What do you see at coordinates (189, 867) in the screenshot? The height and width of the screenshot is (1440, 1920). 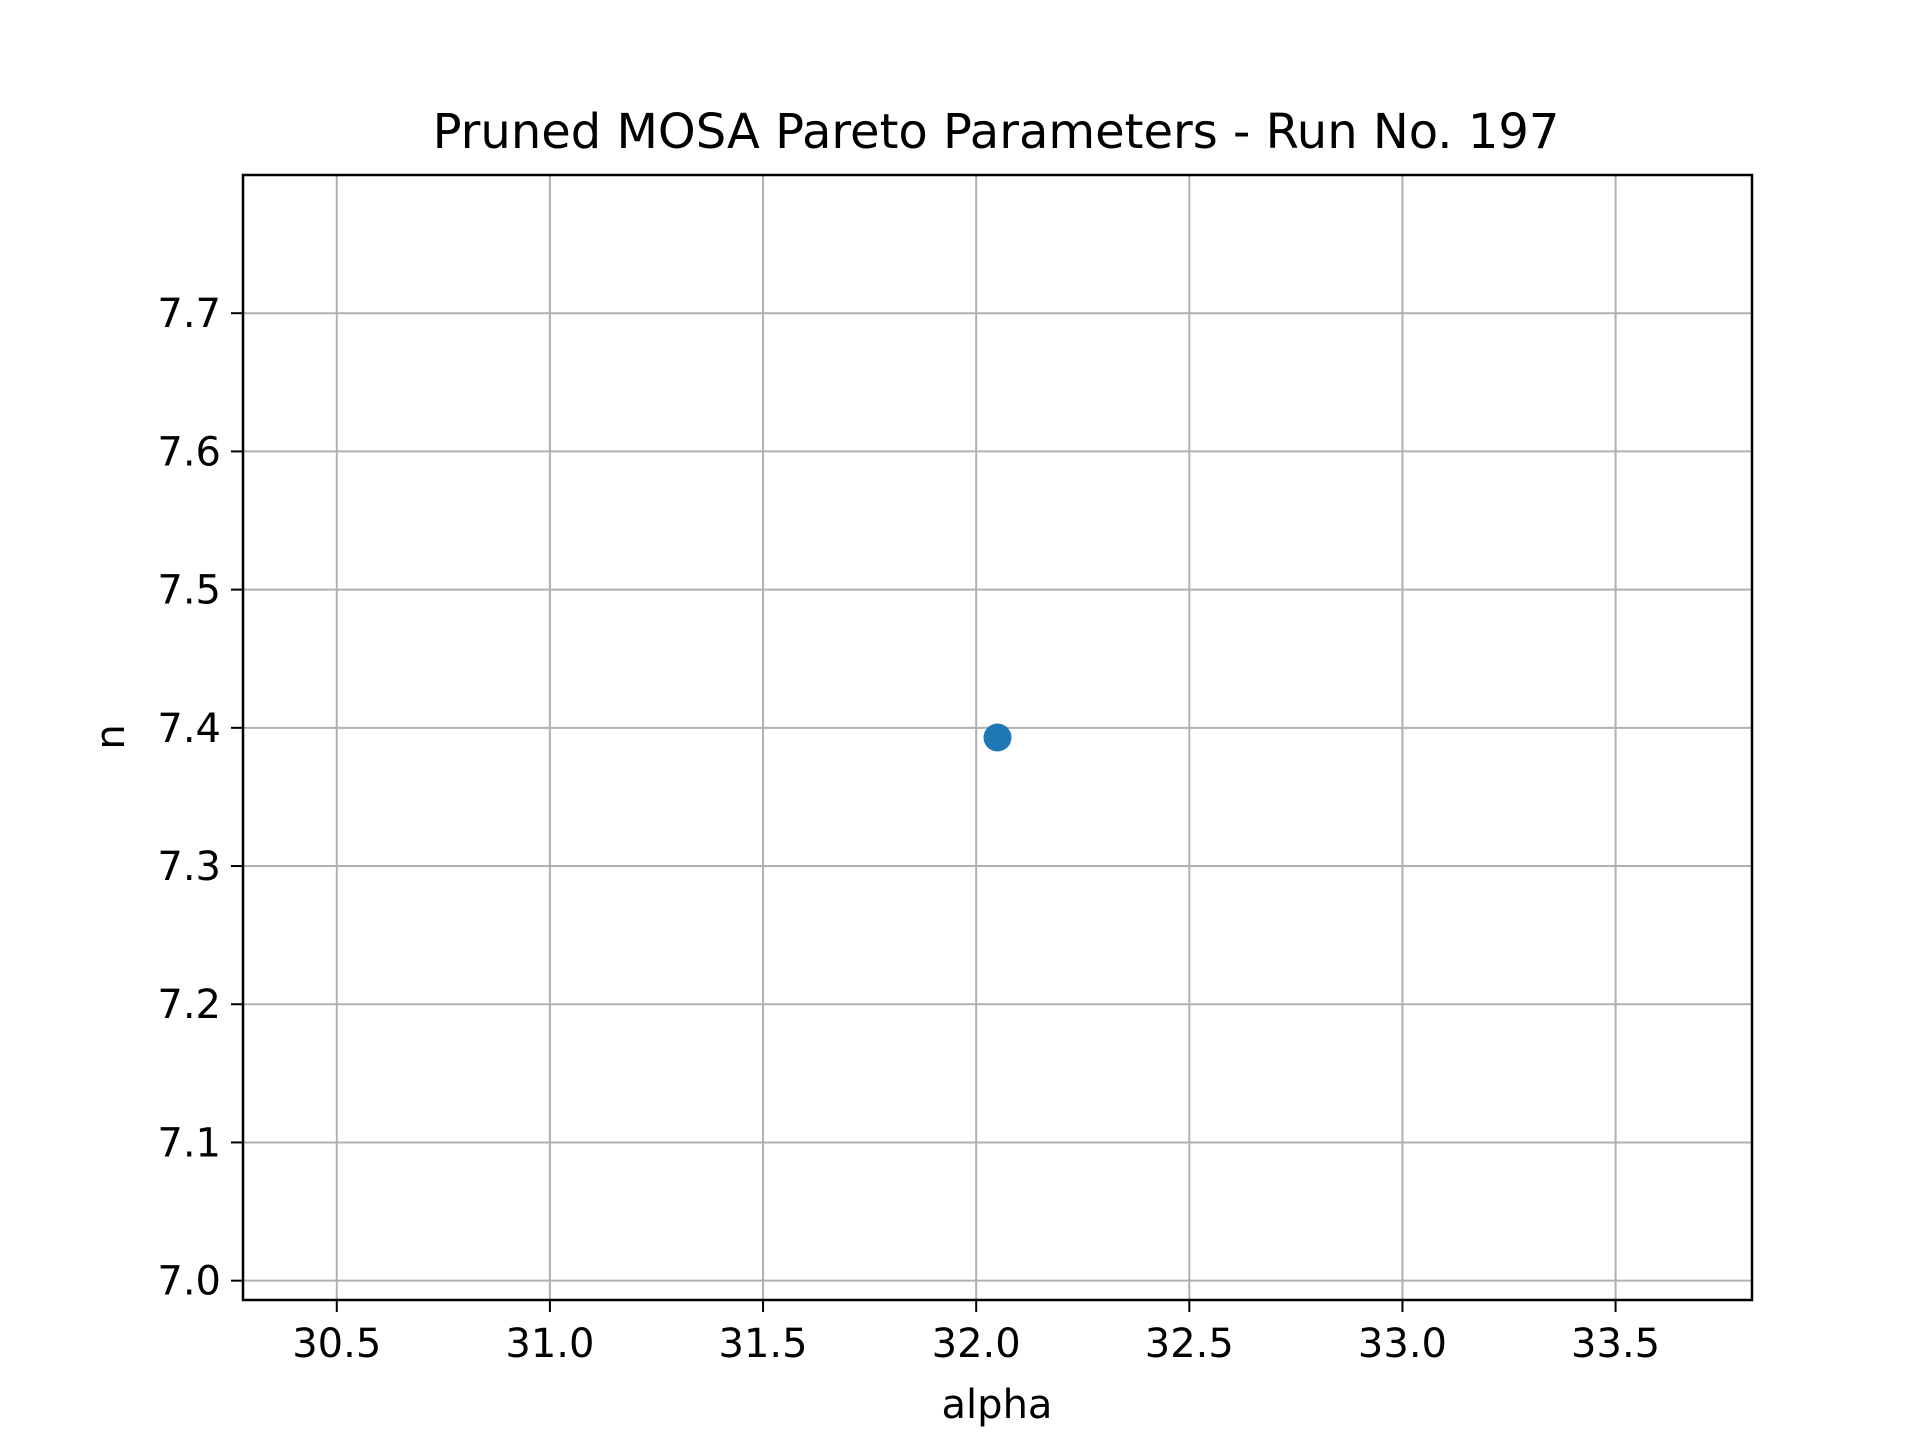 I see `y-tick-label: 7.3` at bounding box center [189, 867].